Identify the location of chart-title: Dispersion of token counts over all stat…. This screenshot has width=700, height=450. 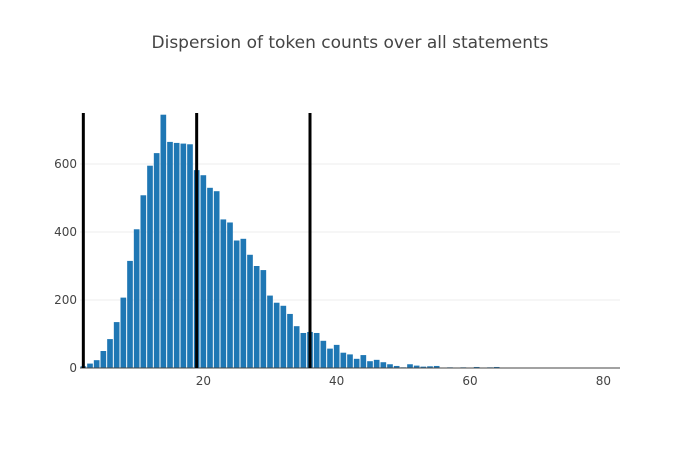
(350, 43).